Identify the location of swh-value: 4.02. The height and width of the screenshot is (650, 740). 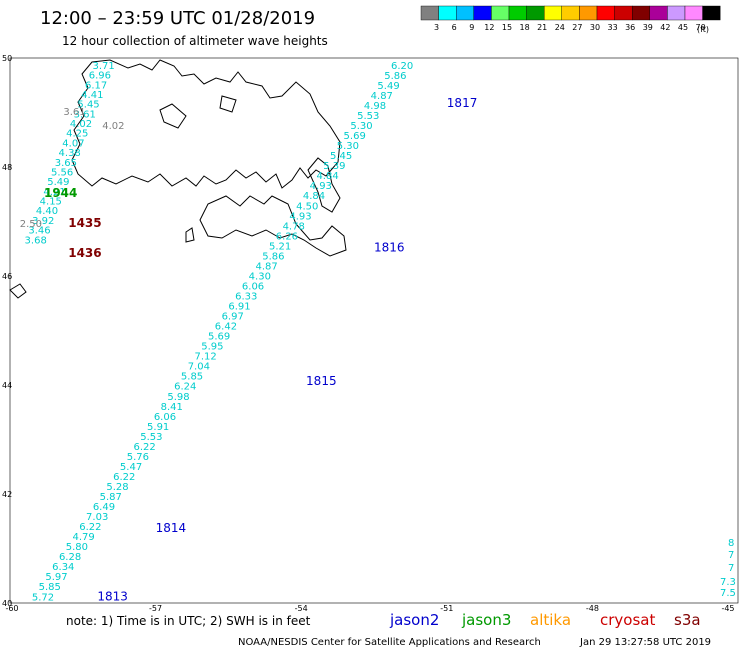
(81, 124).